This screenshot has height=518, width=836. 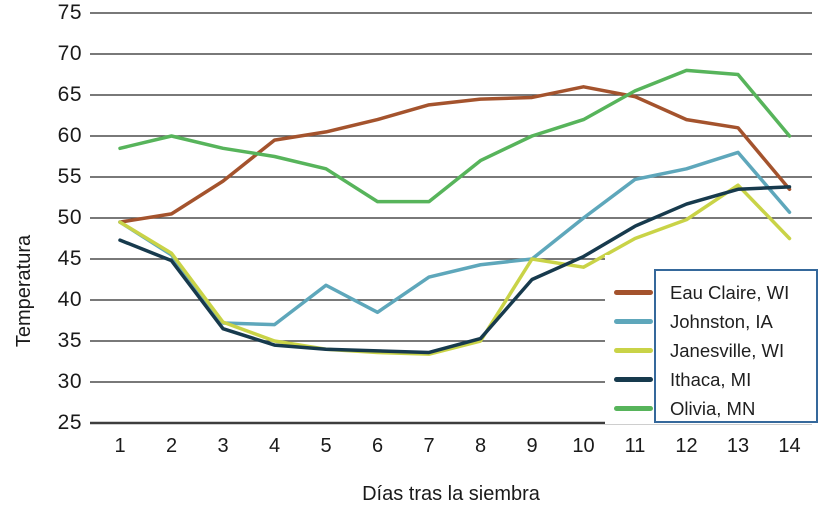 I want to click on x-tick-label: 8, so click(x=480, y=446).